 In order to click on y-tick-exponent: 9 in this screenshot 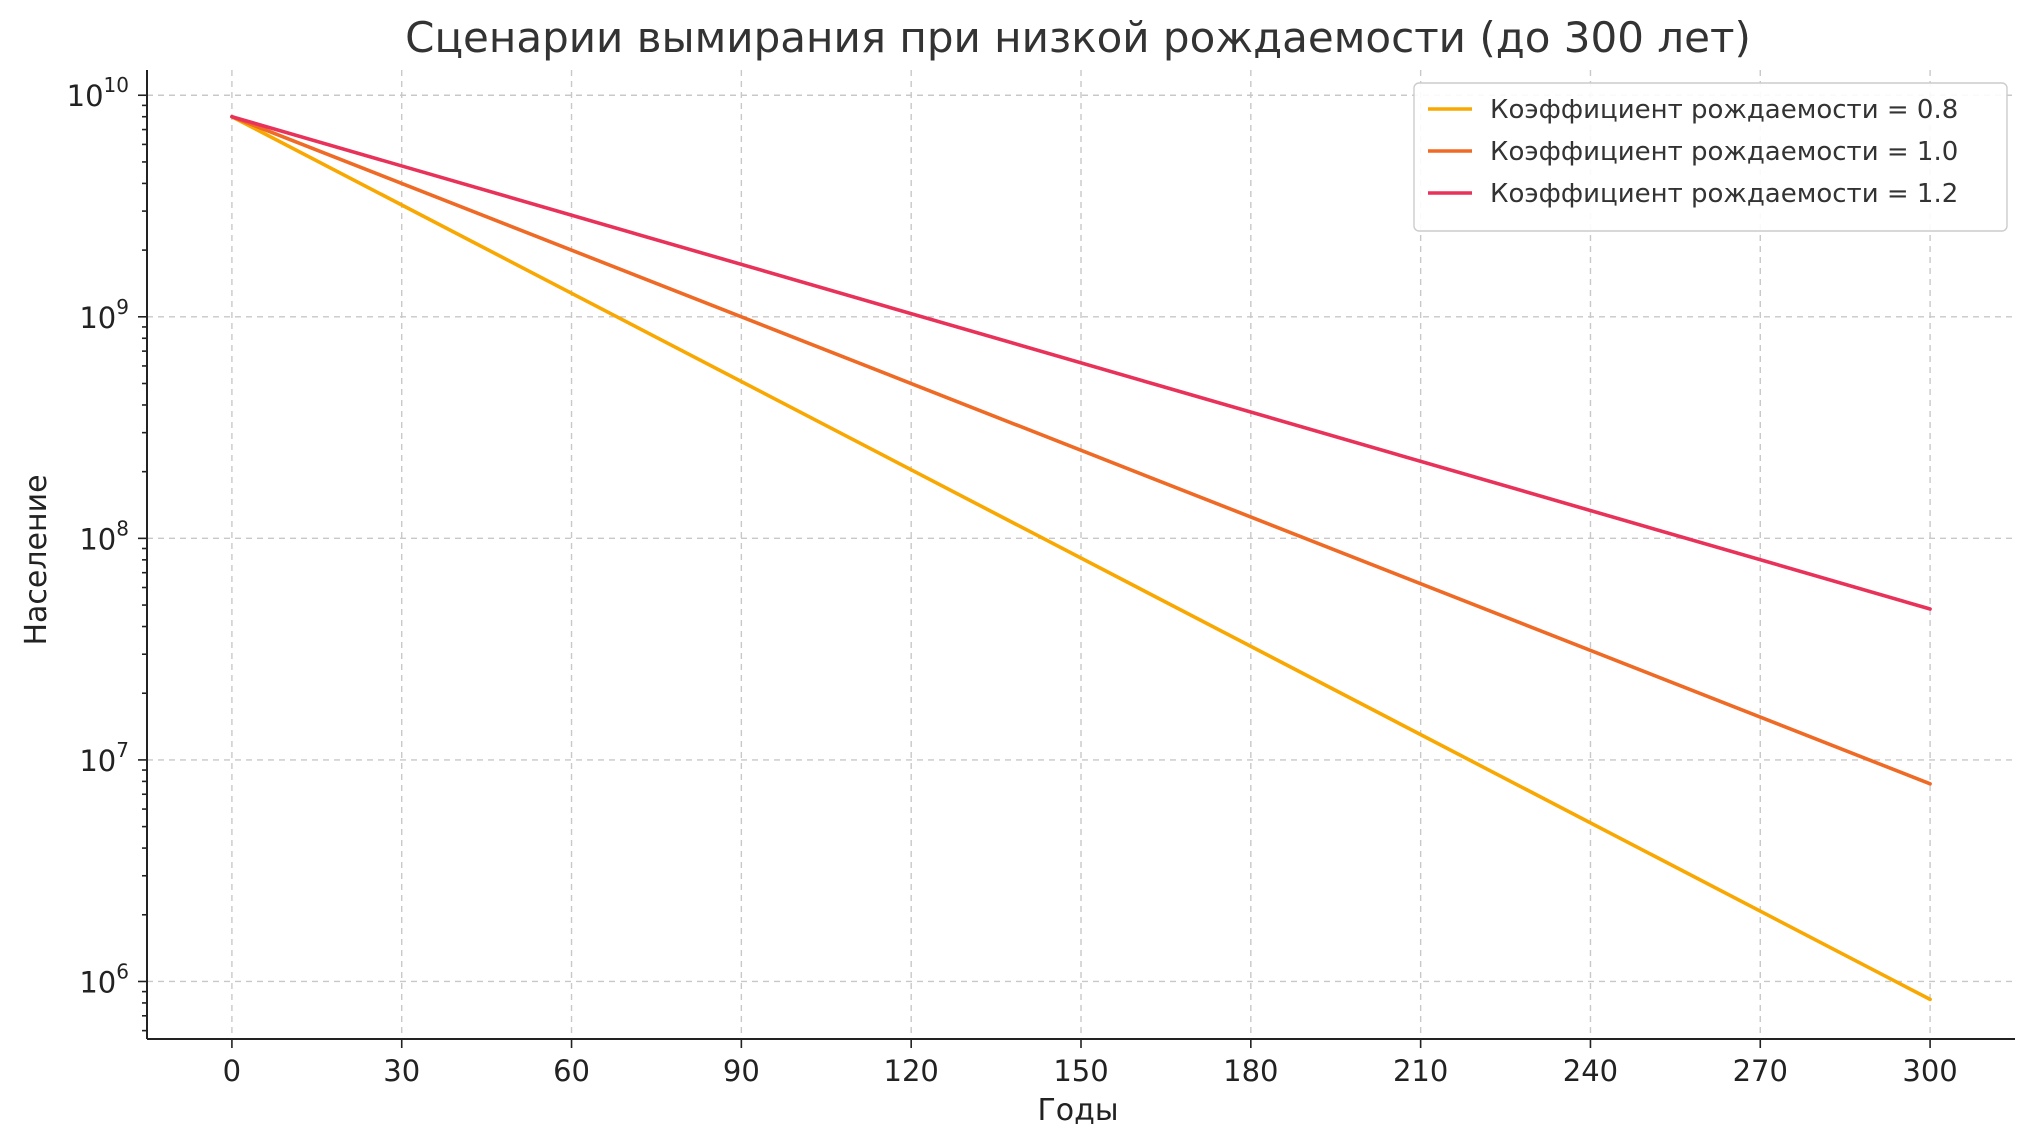, I will do `click(122, 307)`.